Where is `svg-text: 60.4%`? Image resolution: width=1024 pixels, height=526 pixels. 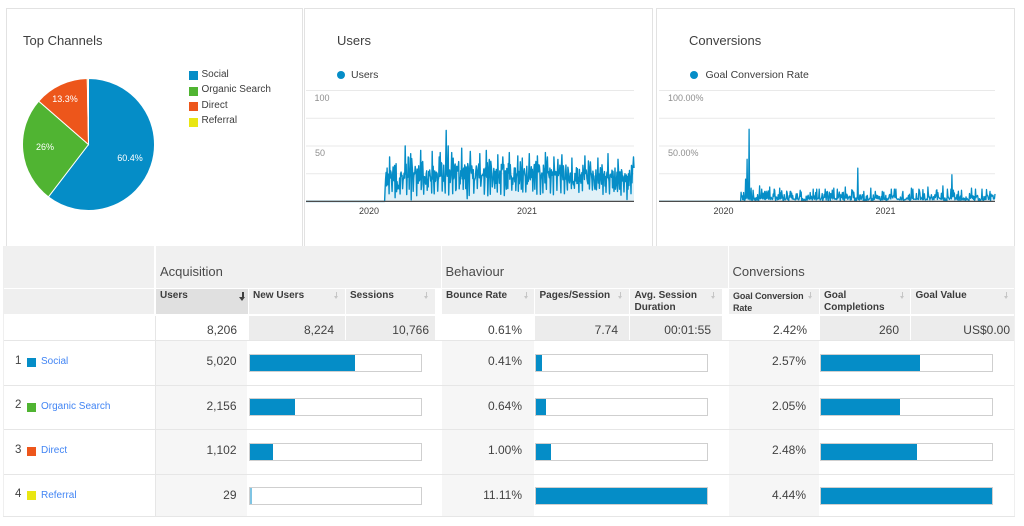
svg-text: 60.4% is located at coordinates (130, 158).